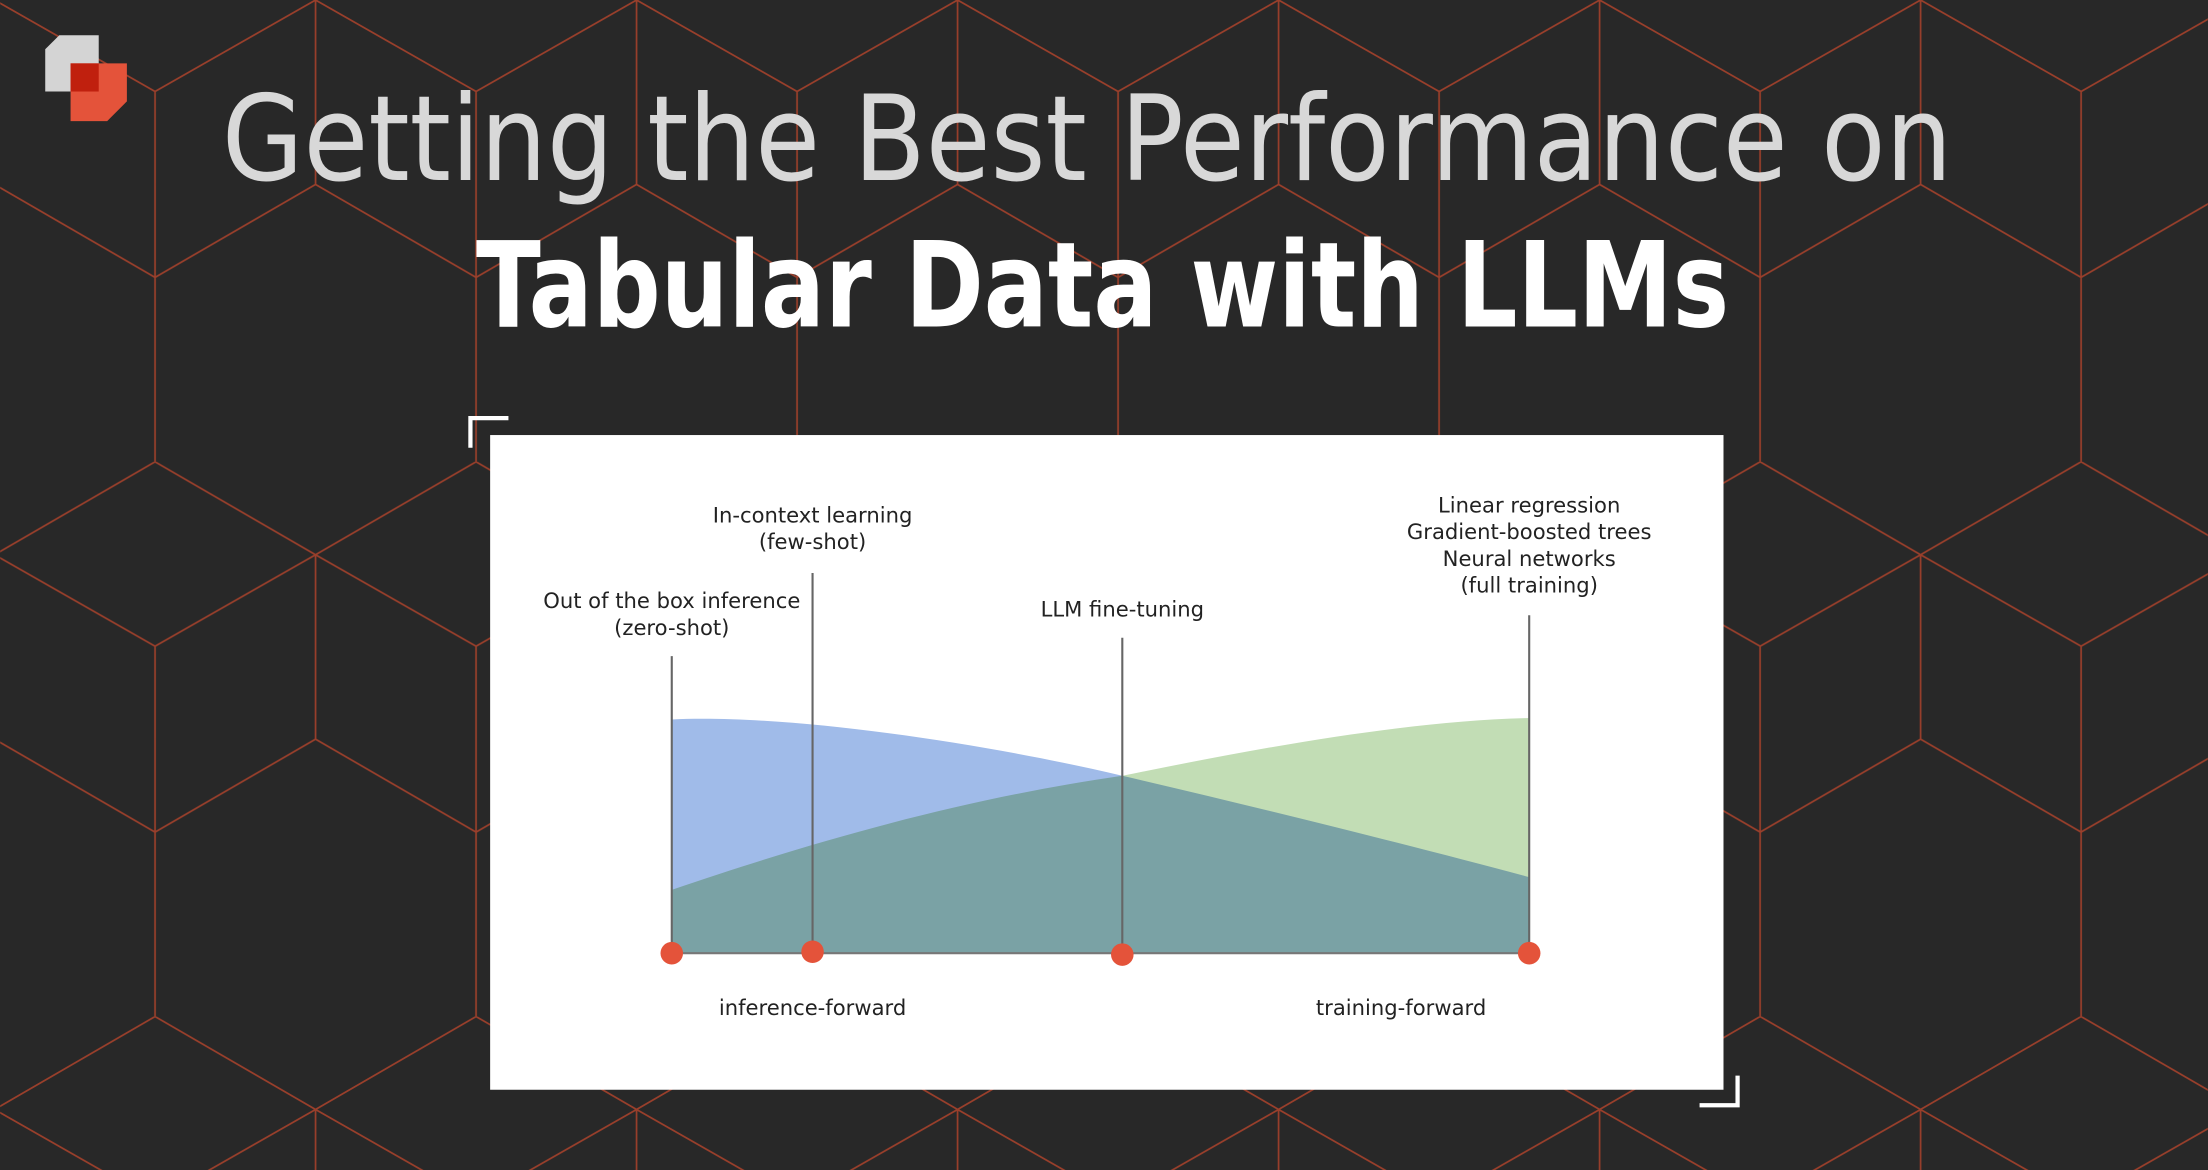  Describe the element at coordinates (1401, 1007) in the screenshot. I see `axis-label: training-forward` at that location.